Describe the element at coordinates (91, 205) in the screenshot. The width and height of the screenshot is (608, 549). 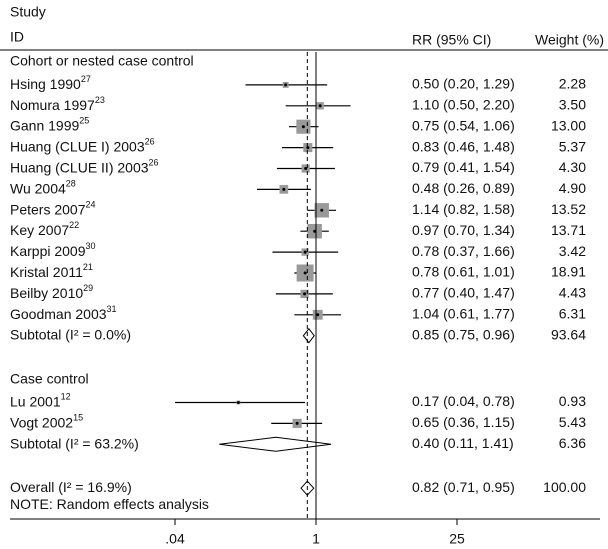
I see `study-ref: 24` at that location.